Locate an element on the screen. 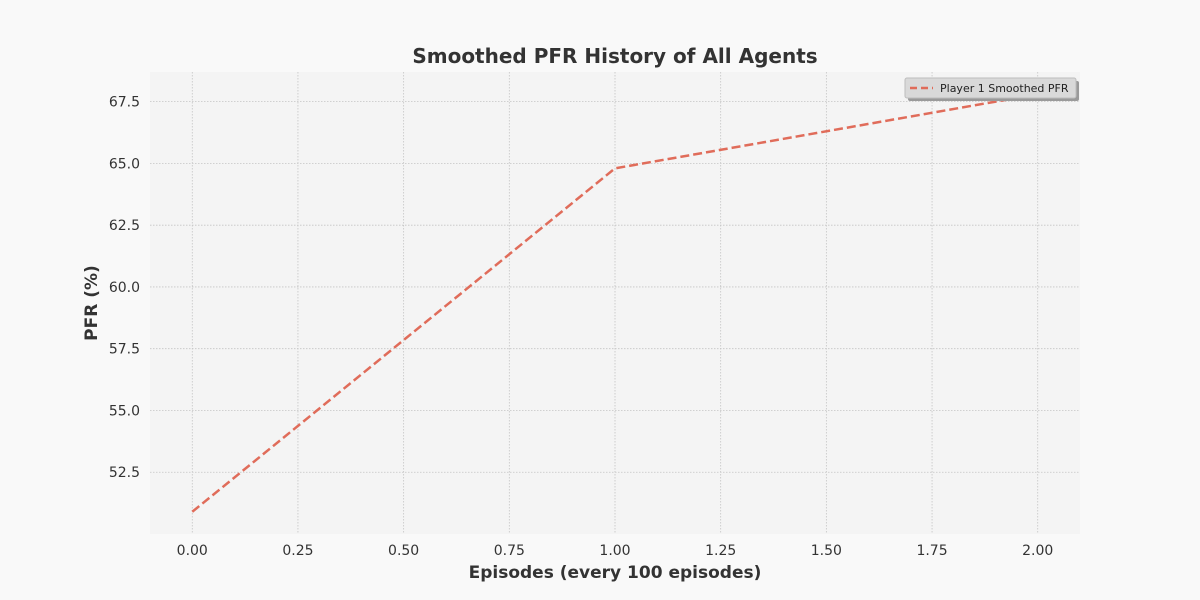 The image size is (1200, 600). y-tick-label: 67.5 is located at coordinates (124, 103).